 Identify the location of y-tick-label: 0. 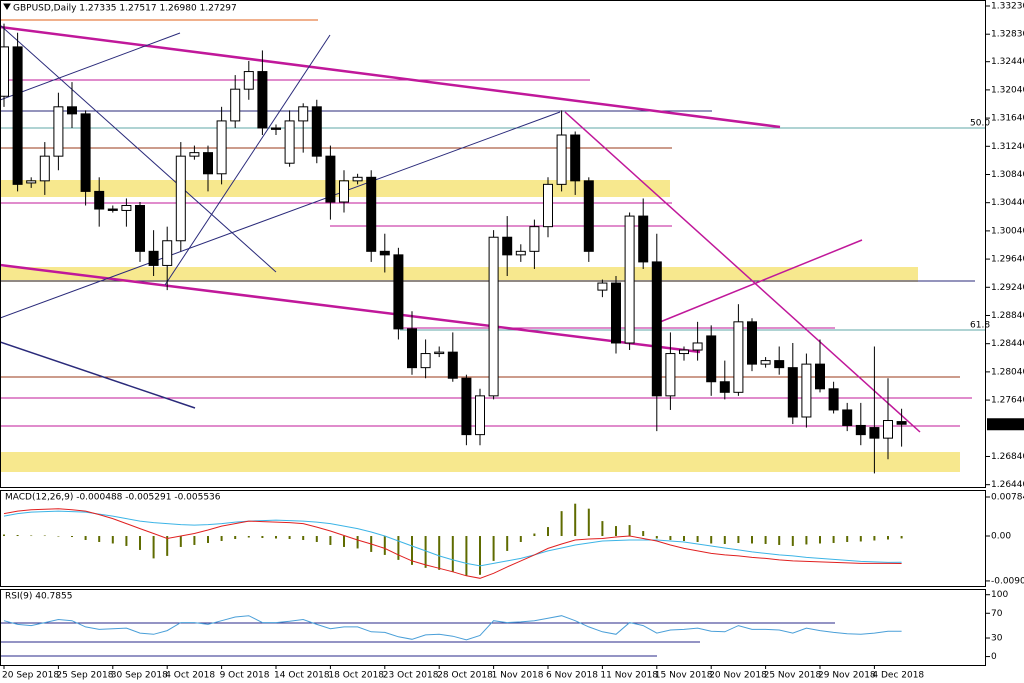
(994, 657).